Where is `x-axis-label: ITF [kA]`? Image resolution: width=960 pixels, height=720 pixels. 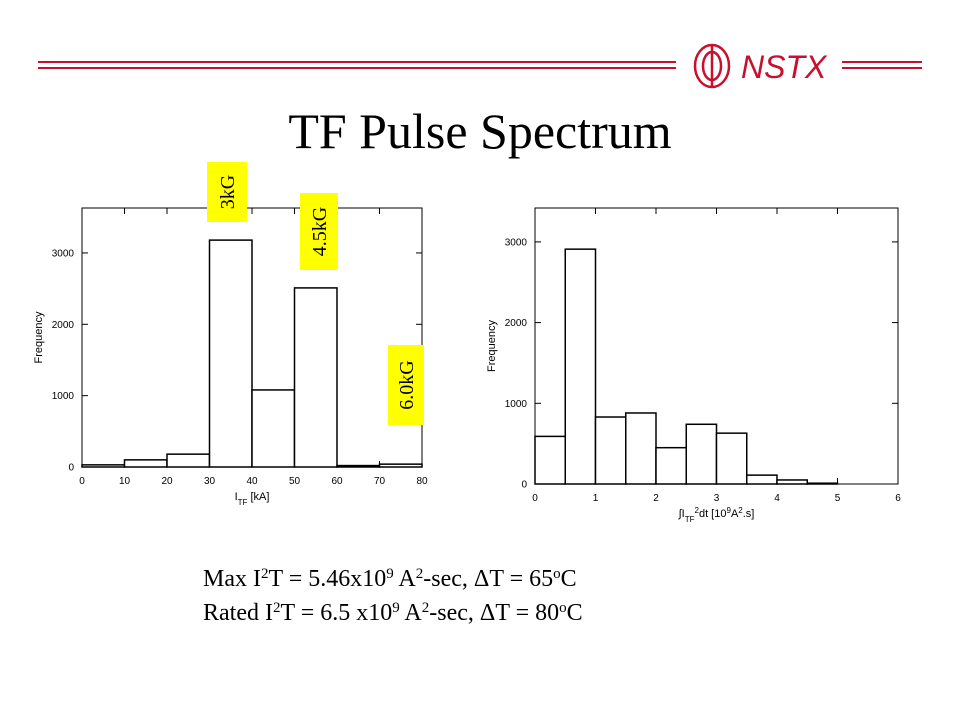
x-axis-label: ITF [kA] is located at coordinates (252, 499).